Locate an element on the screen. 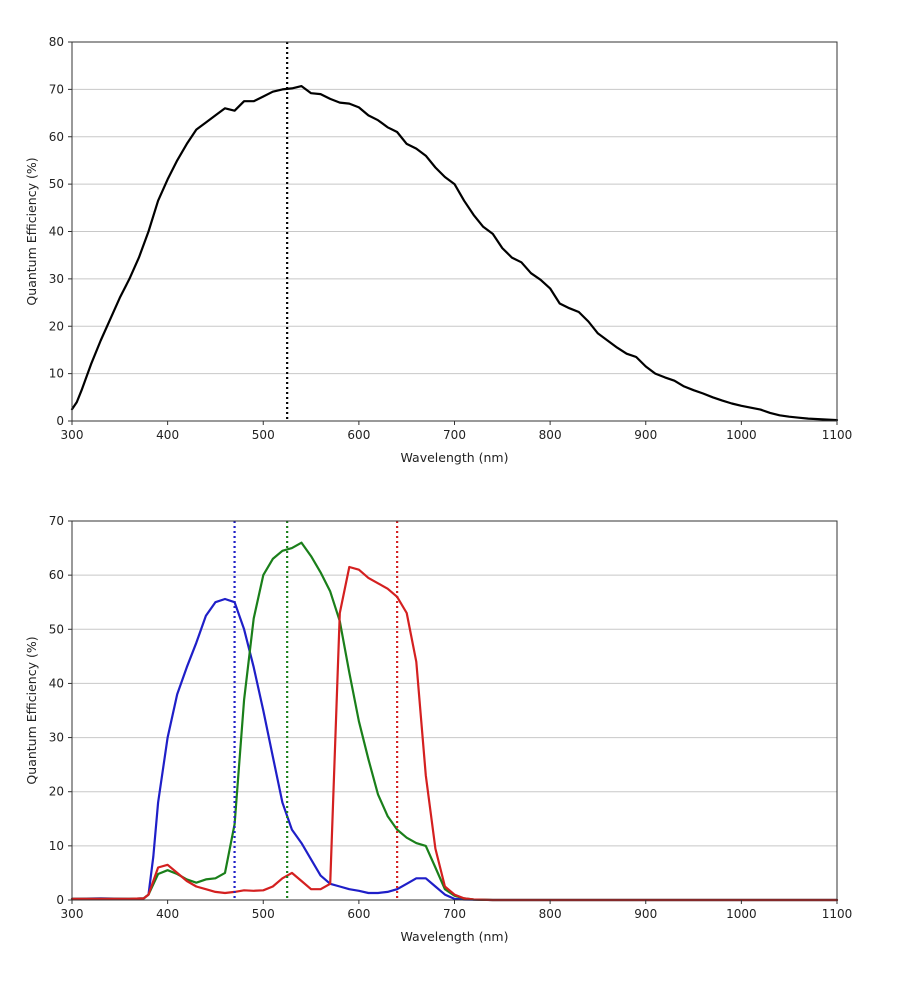  y-tick-label: 80 is located at coordinates (56, 42).